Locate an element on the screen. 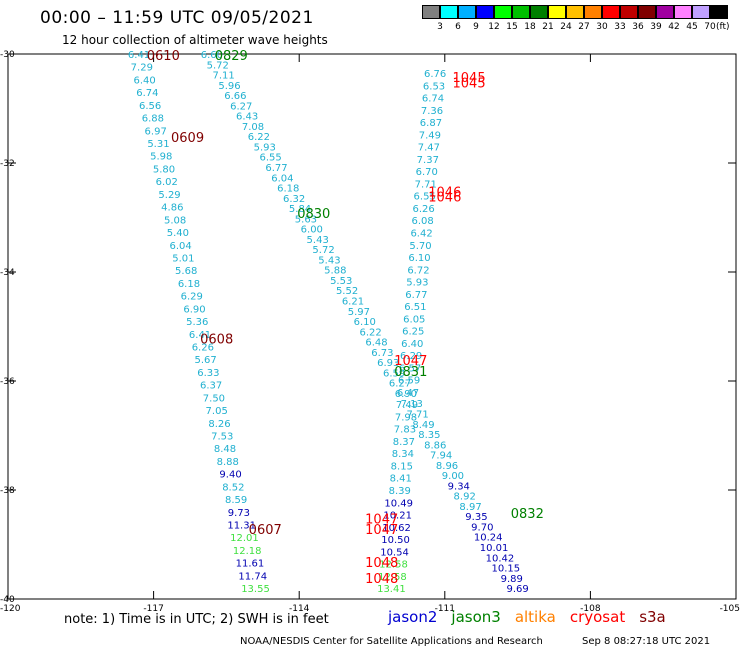  wave-height-value: 6.57 is located at coordinates (410, 368).